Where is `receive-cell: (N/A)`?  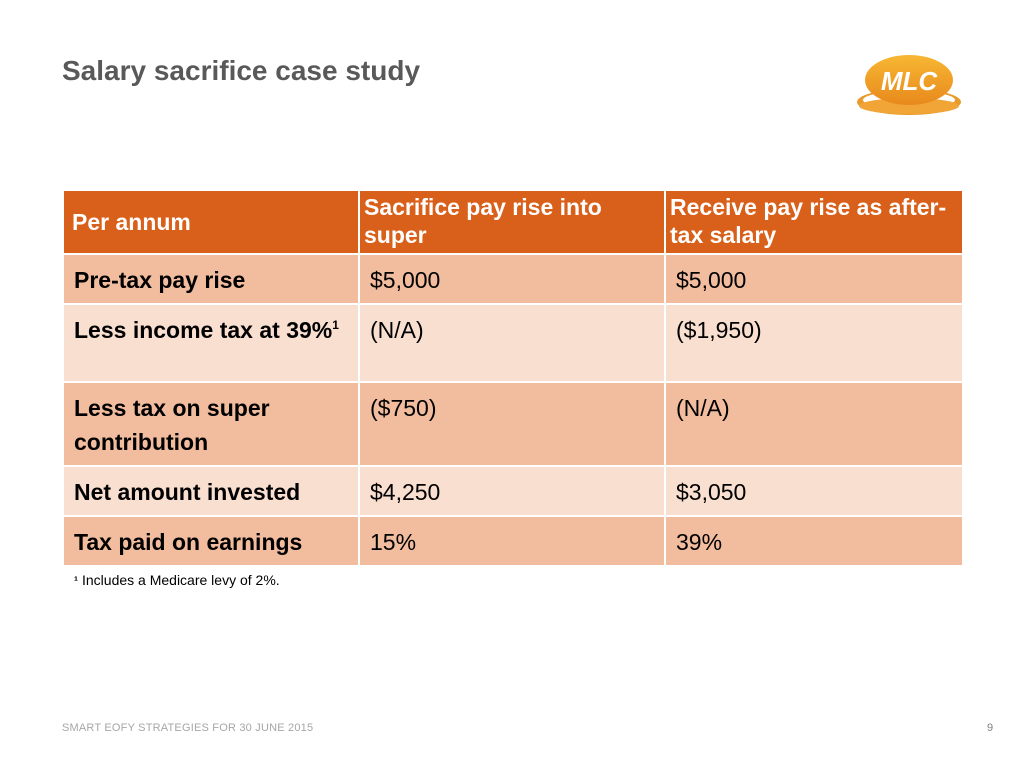 receive-cell: (N/A) is located at coordinates (814, 424).